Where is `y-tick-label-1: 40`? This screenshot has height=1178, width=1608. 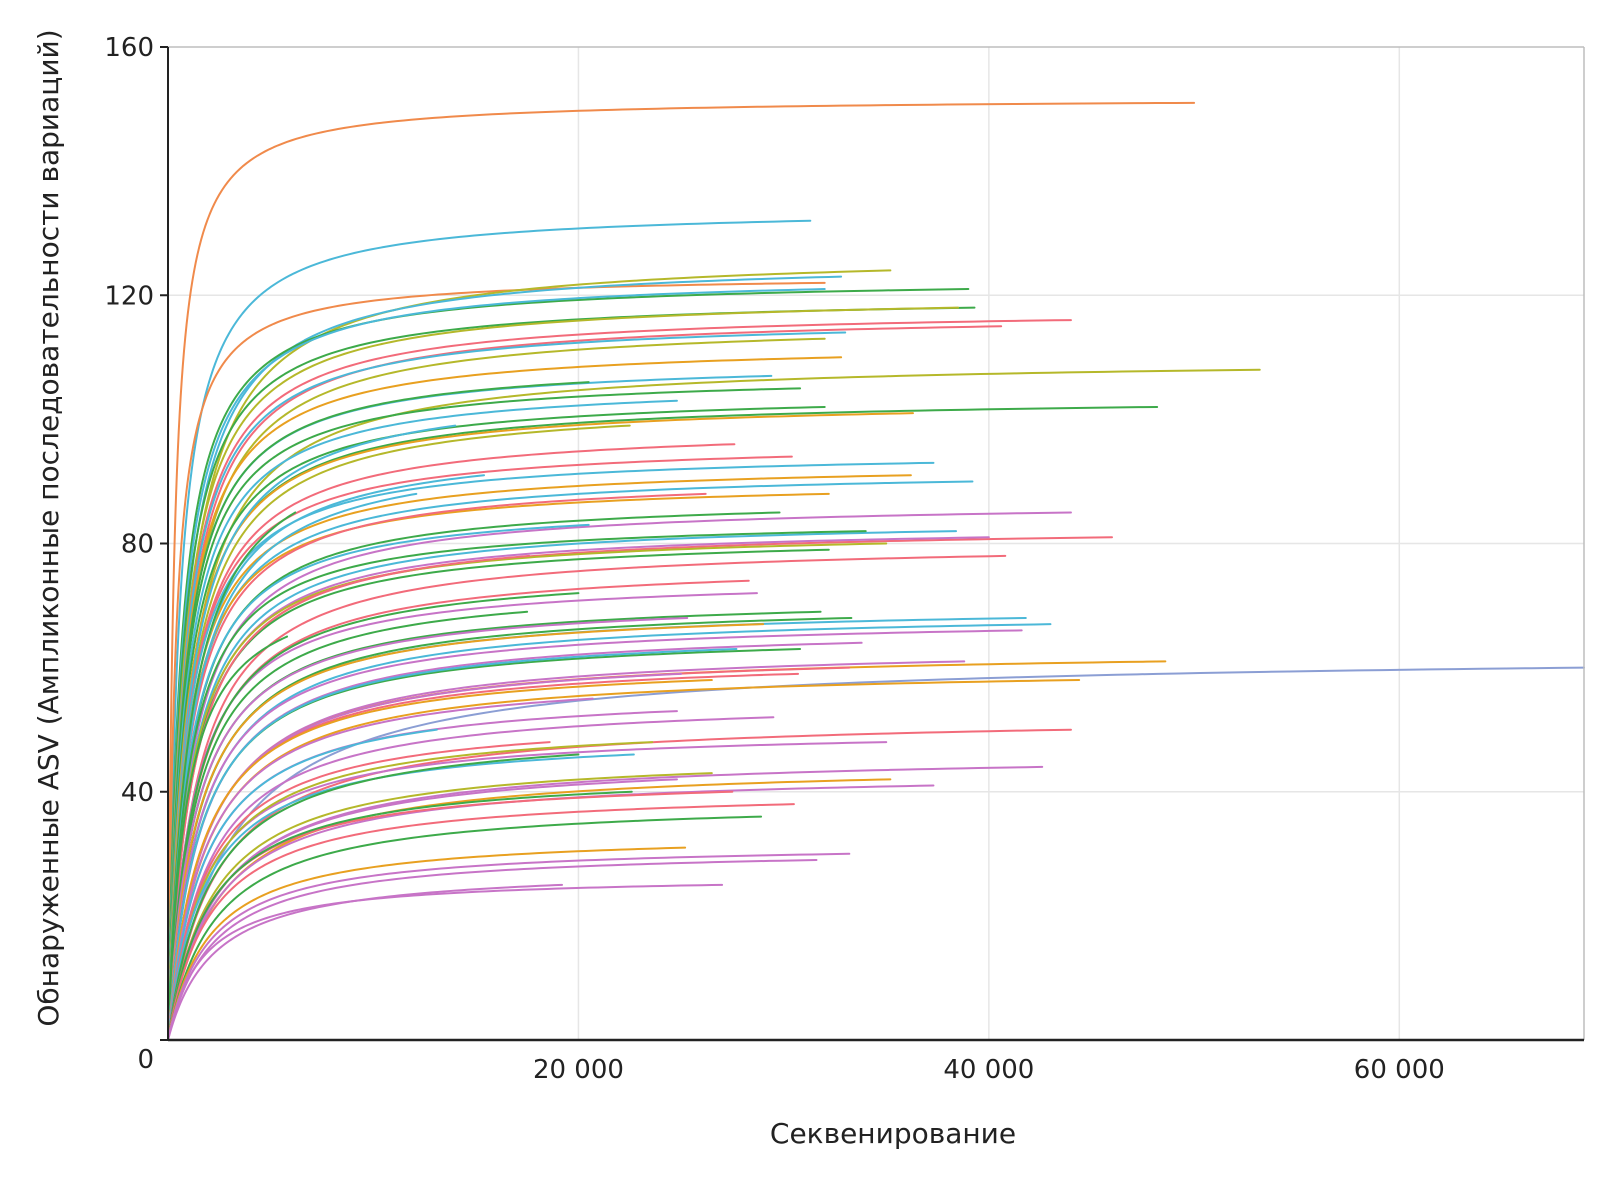 y-tick-label-1: 40 is located at coordinates (137, 793).